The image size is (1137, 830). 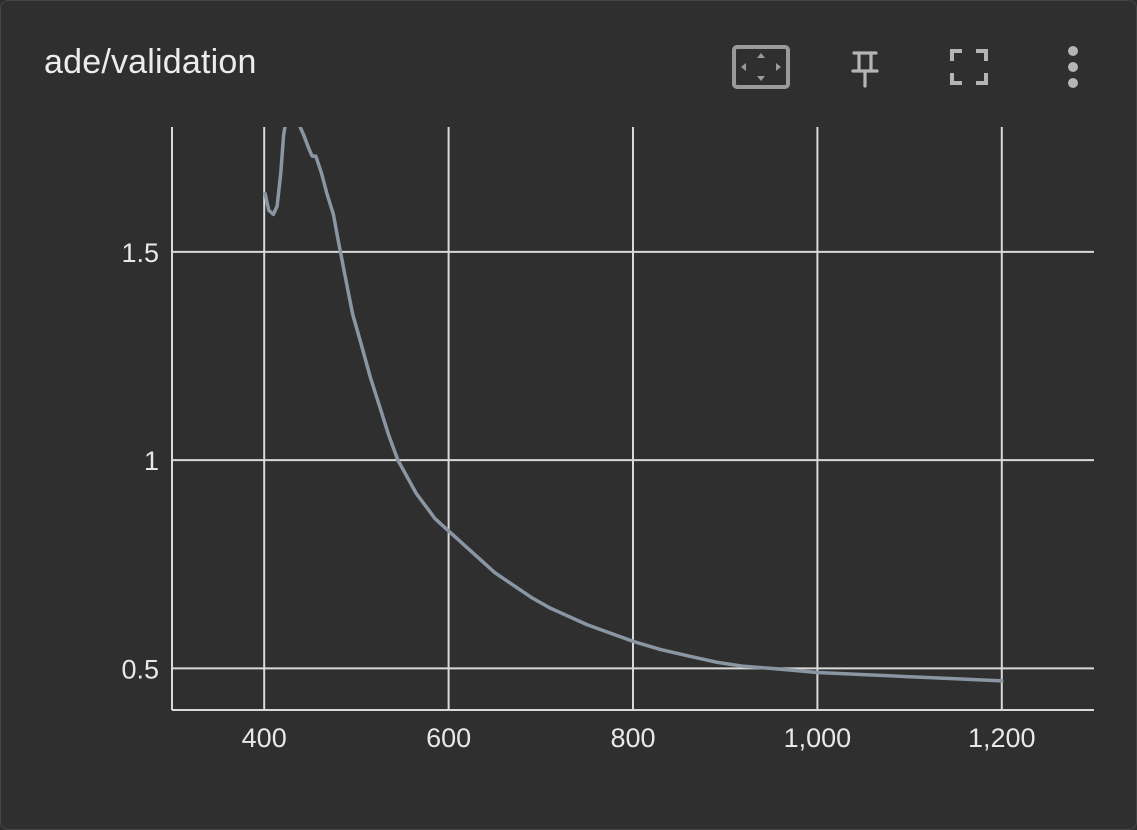 I want to click on fit-to-data-icon, so click(x=761, y=67).